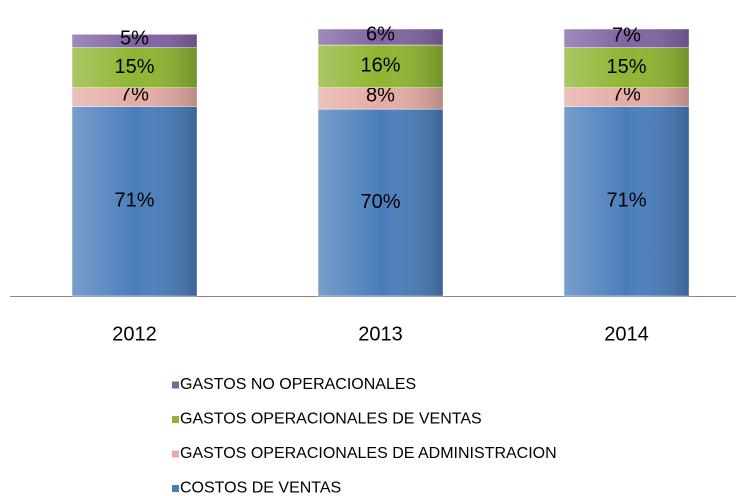 This screenshot has width=736, height=496. Describe the element at coordinates (626, 334) in the screenshot. I see `x-tick-label: 2014` at that location.